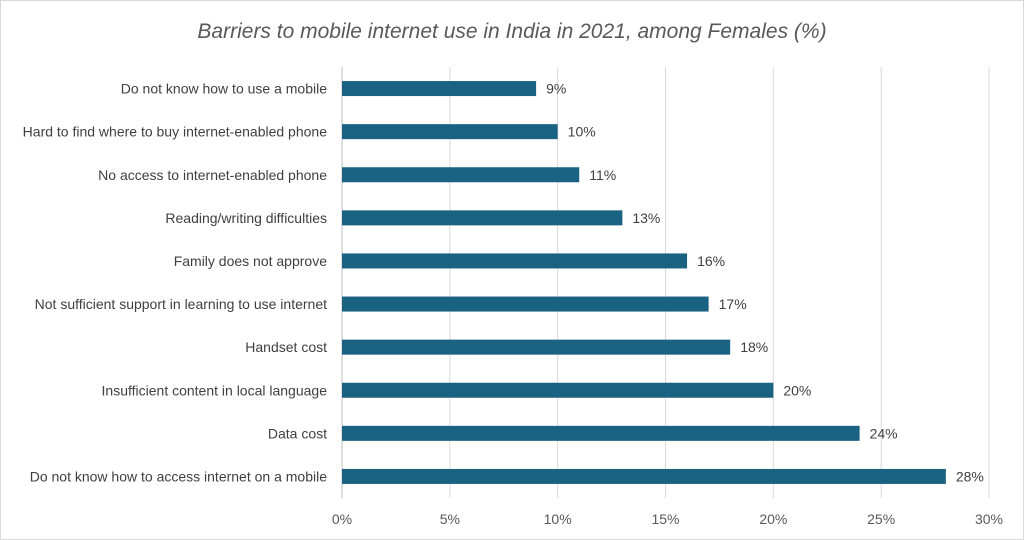 The image size is (1024, 540). Describe the element at coordinates (797, 390) in the screenshot. I see `data-label: 20%` at that location.